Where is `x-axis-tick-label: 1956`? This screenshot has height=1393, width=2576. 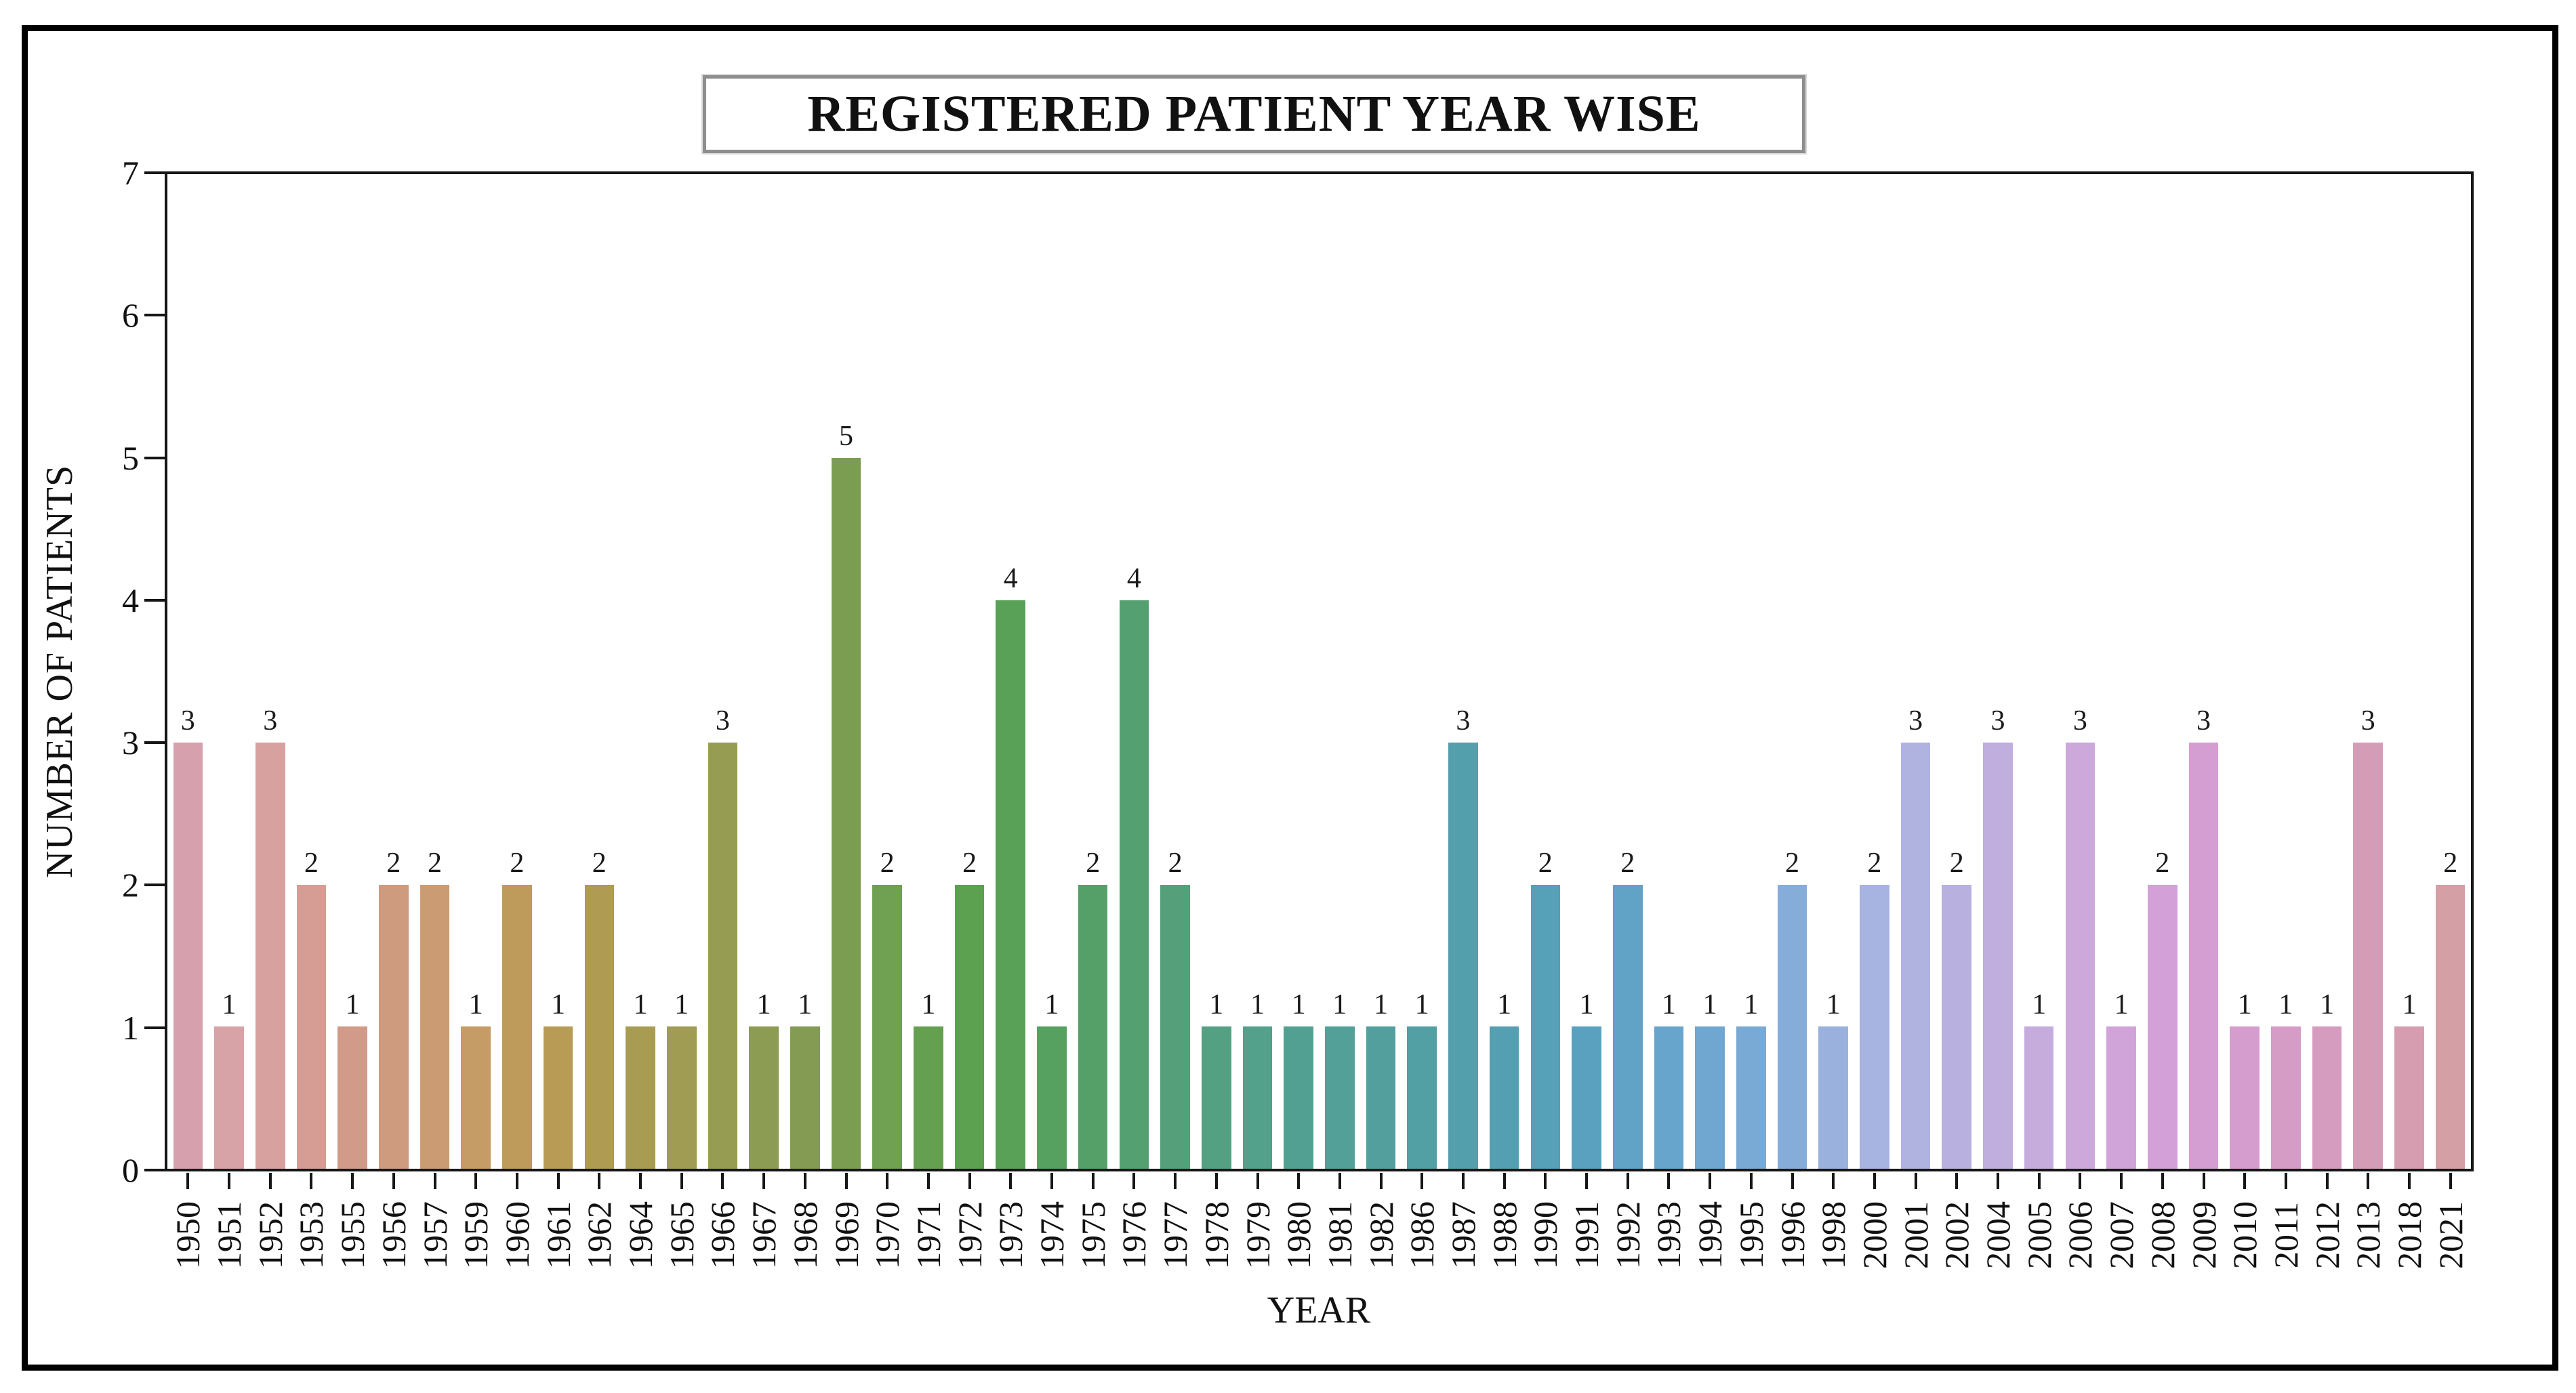
x-axis-tick-label: 1956 is located at coordinates (394, 1235).